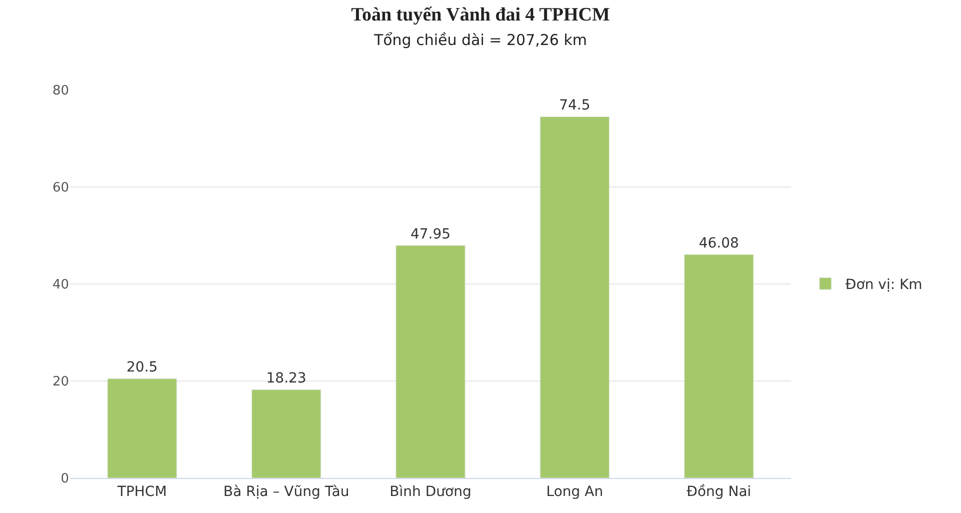 Image resolution: width=961 pixels, height=513 pixels. What do you see at coordinates (286, 378) in the screenshot?
I see `data-label: 18.23` at bounding box center [286, 378].